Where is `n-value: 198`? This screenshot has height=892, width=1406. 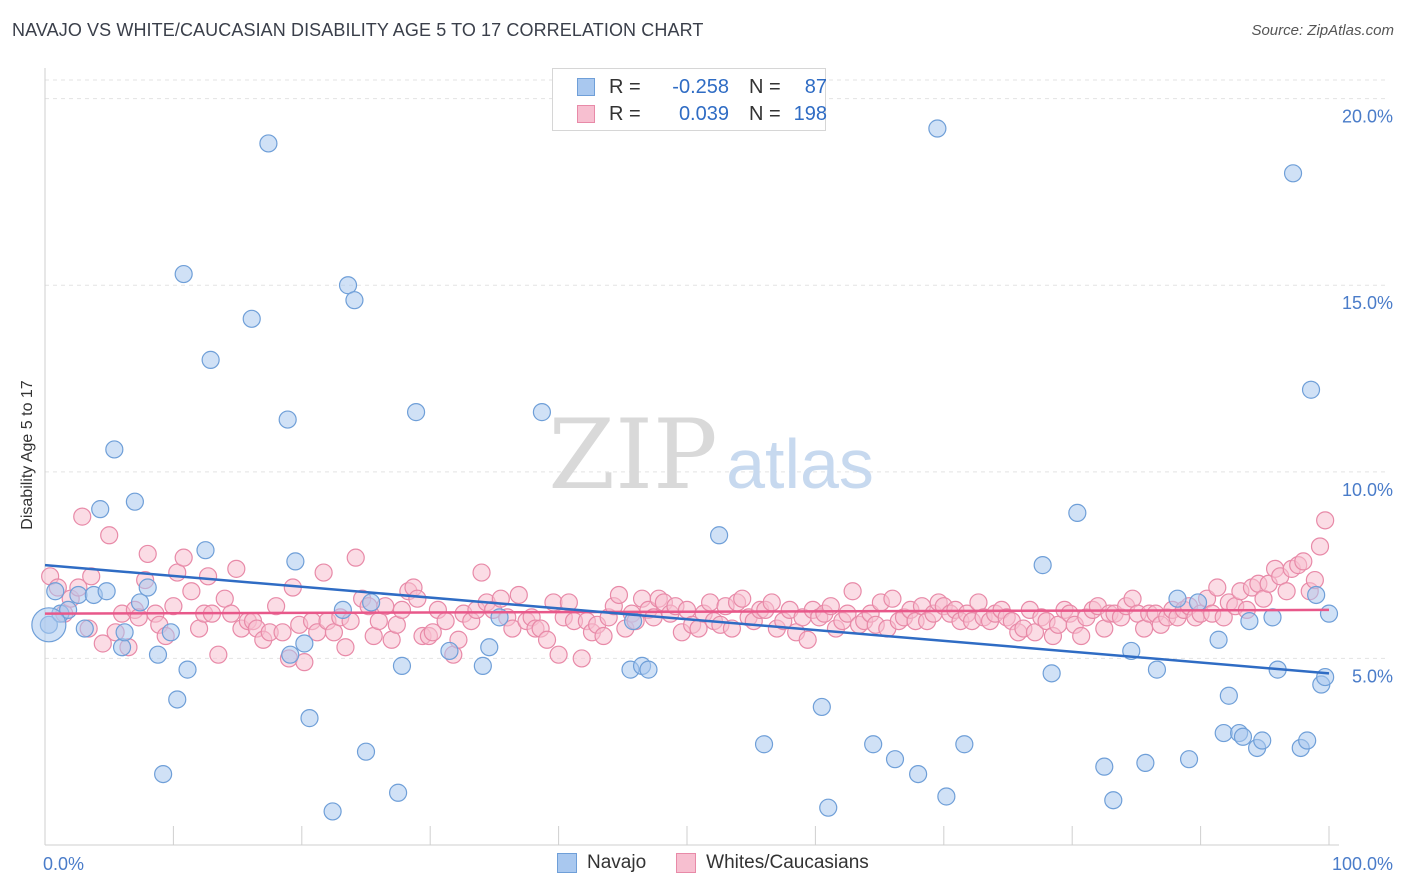 n-value: 198 is located at coordinates (810, 113).